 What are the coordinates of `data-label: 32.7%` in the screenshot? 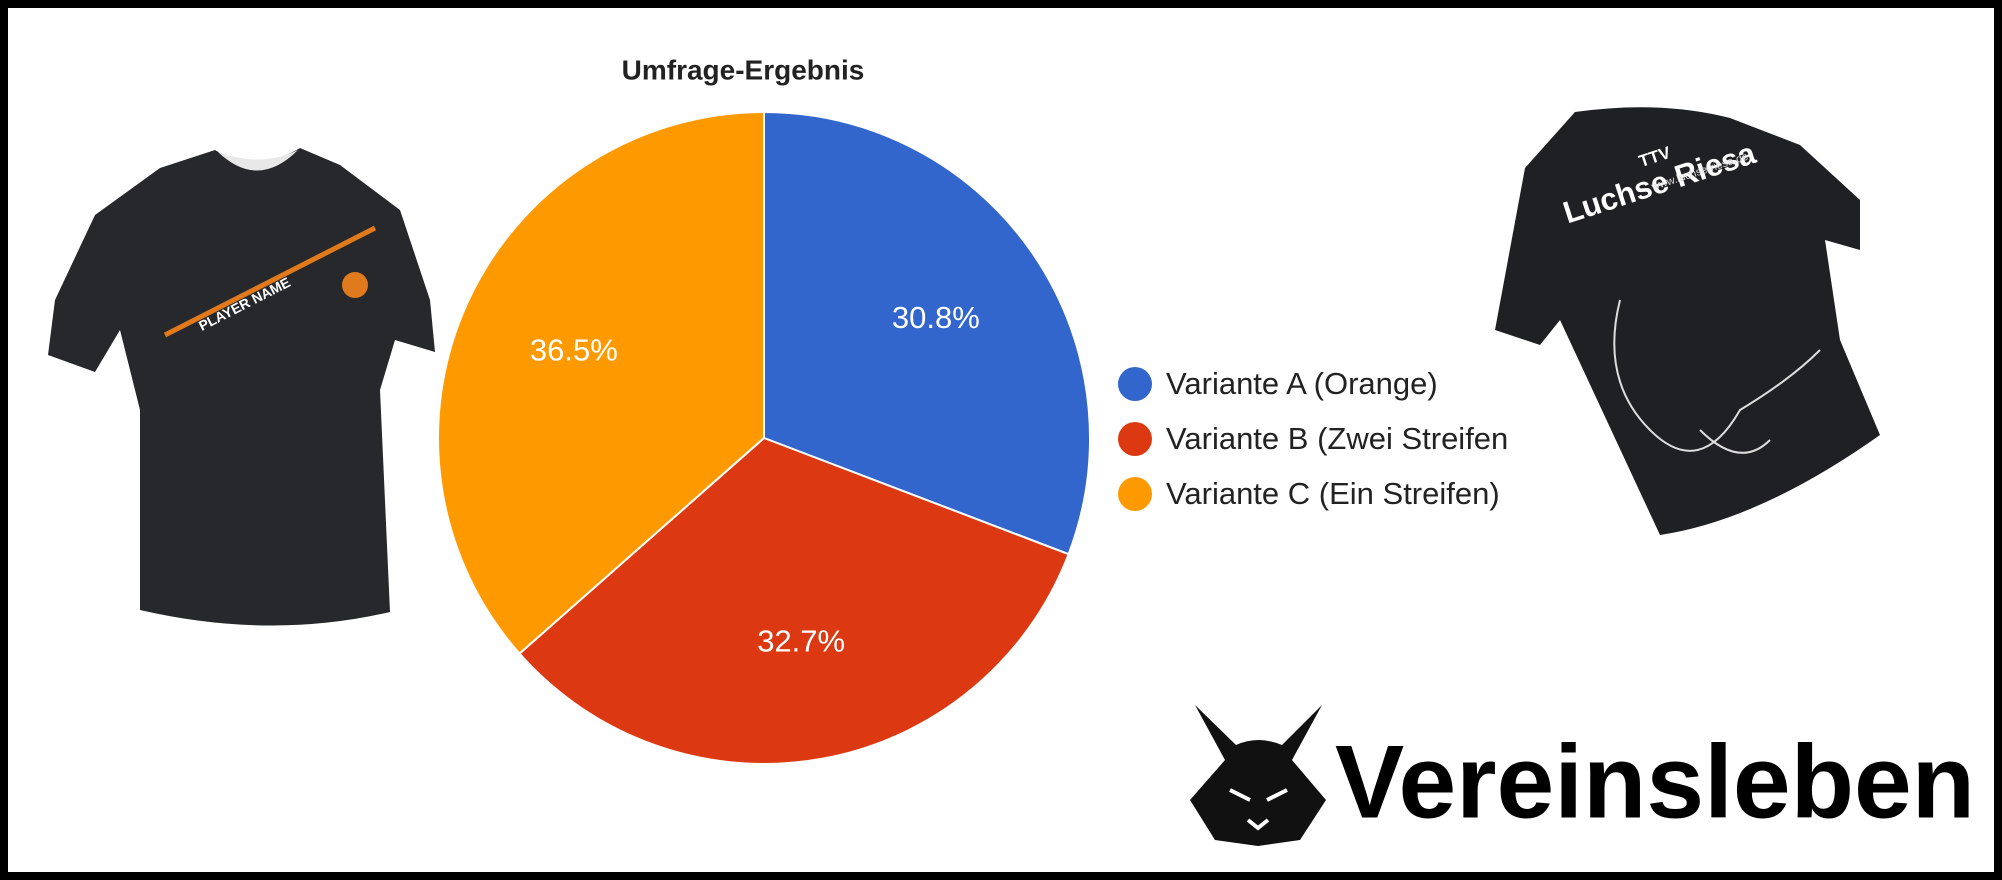 It's located at (801, 640).